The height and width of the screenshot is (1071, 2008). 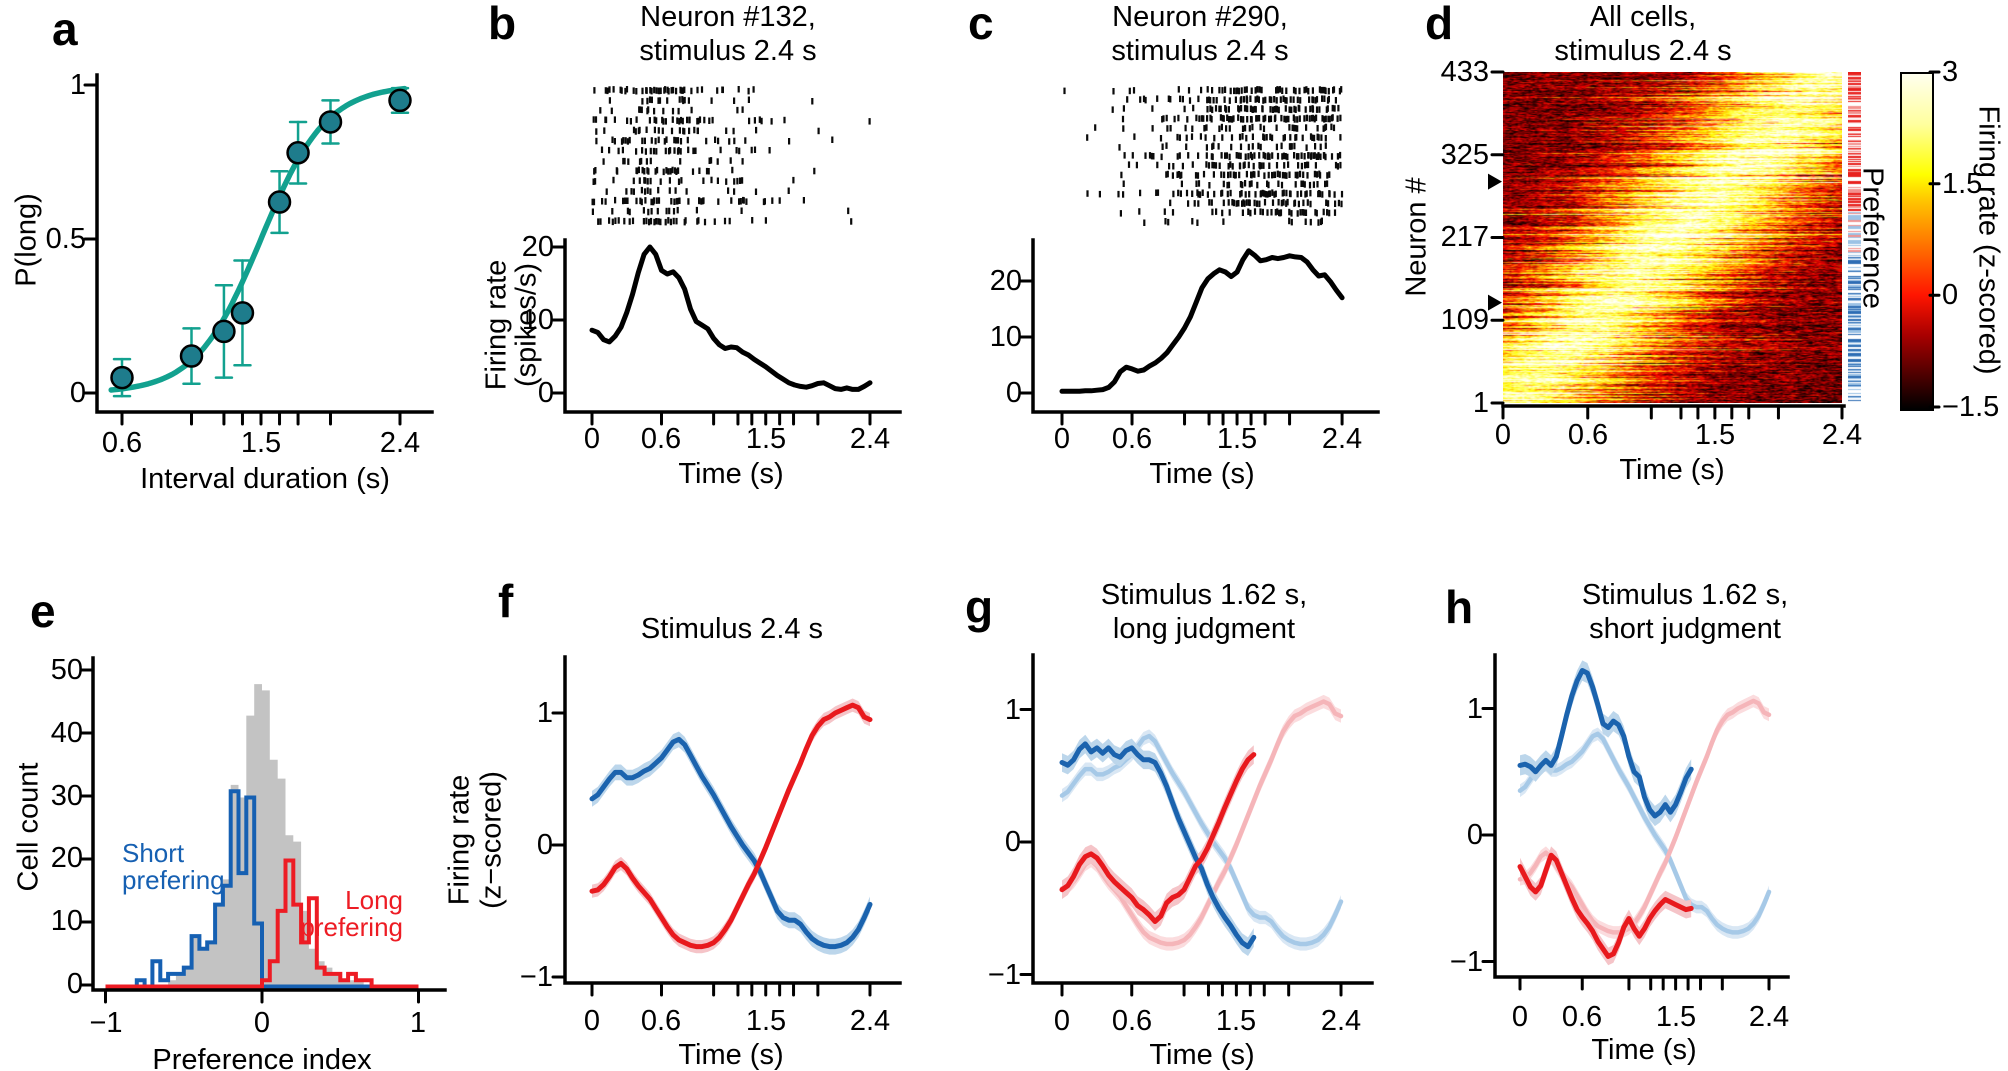 What do you see at coordinates (1204, 629) in the screenshot?
I see `g-title-line2: long judgment` at bounding box center [1204, 629].